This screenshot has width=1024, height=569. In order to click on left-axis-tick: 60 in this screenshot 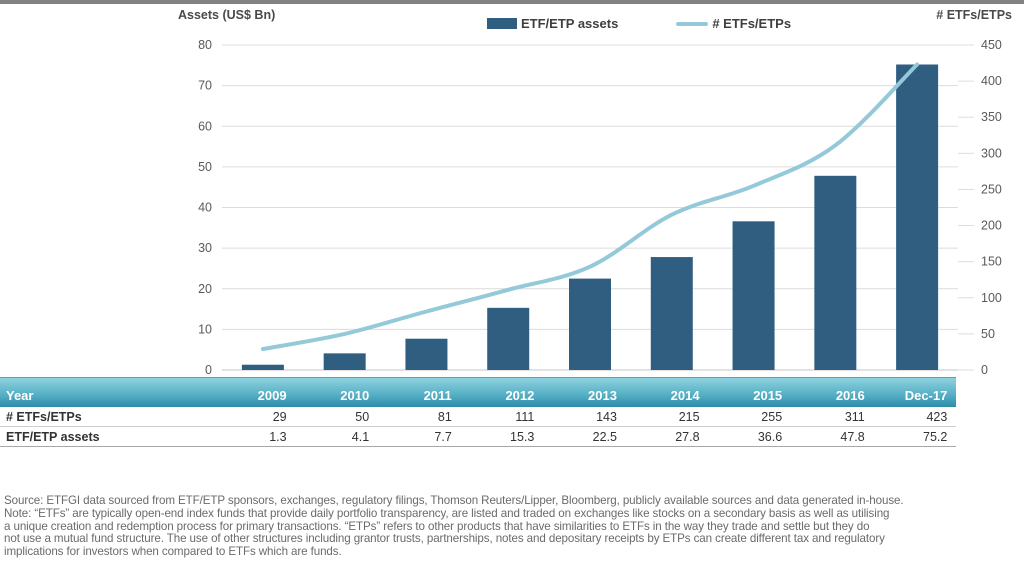, I will do `click(205, 126)`.